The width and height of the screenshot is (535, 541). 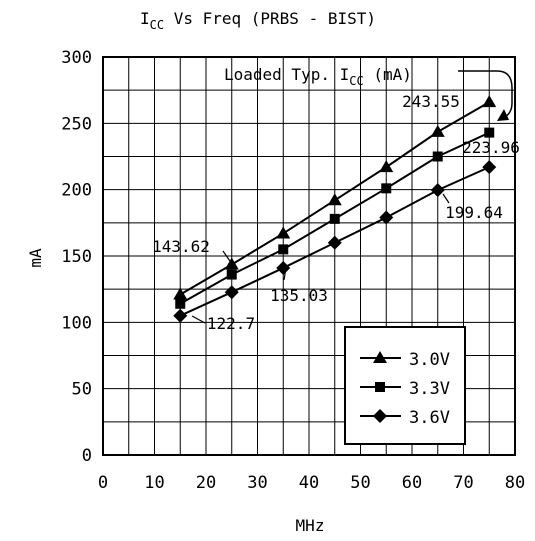 What do you see at coordinates (405, 418) in the screenshot?
I see `legend-item-3-6v: 3.6V` at bounding box center [405, 418].